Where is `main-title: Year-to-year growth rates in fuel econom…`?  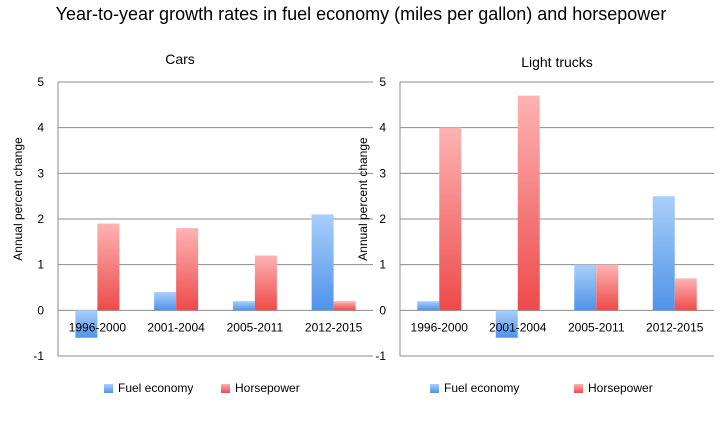 main-title: Year-to-year growth rates in fuel econom… is located at coordinates (361, 14).